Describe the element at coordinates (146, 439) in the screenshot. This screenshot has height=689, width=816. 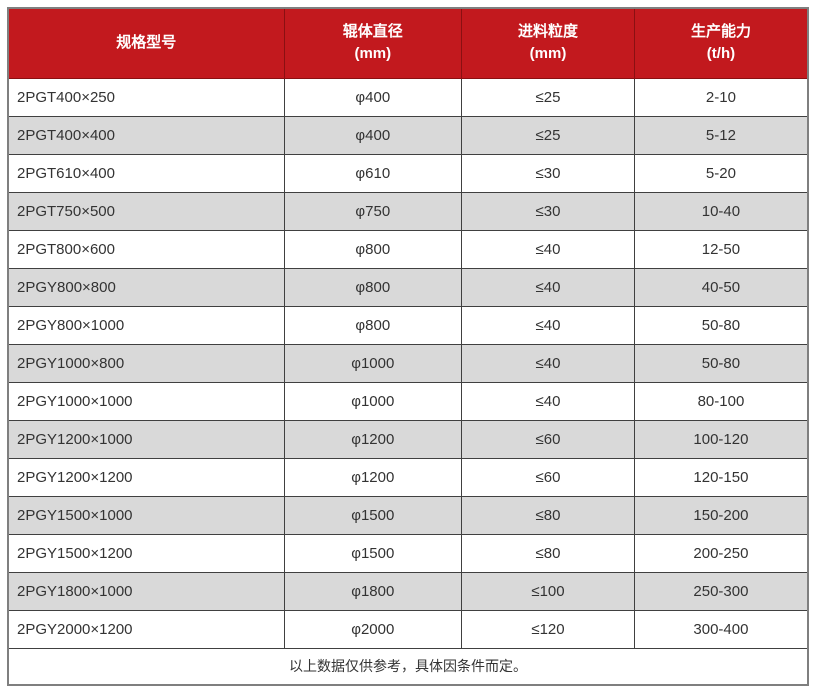
I see `model-cell: 2PGY1200×1000` at that location.